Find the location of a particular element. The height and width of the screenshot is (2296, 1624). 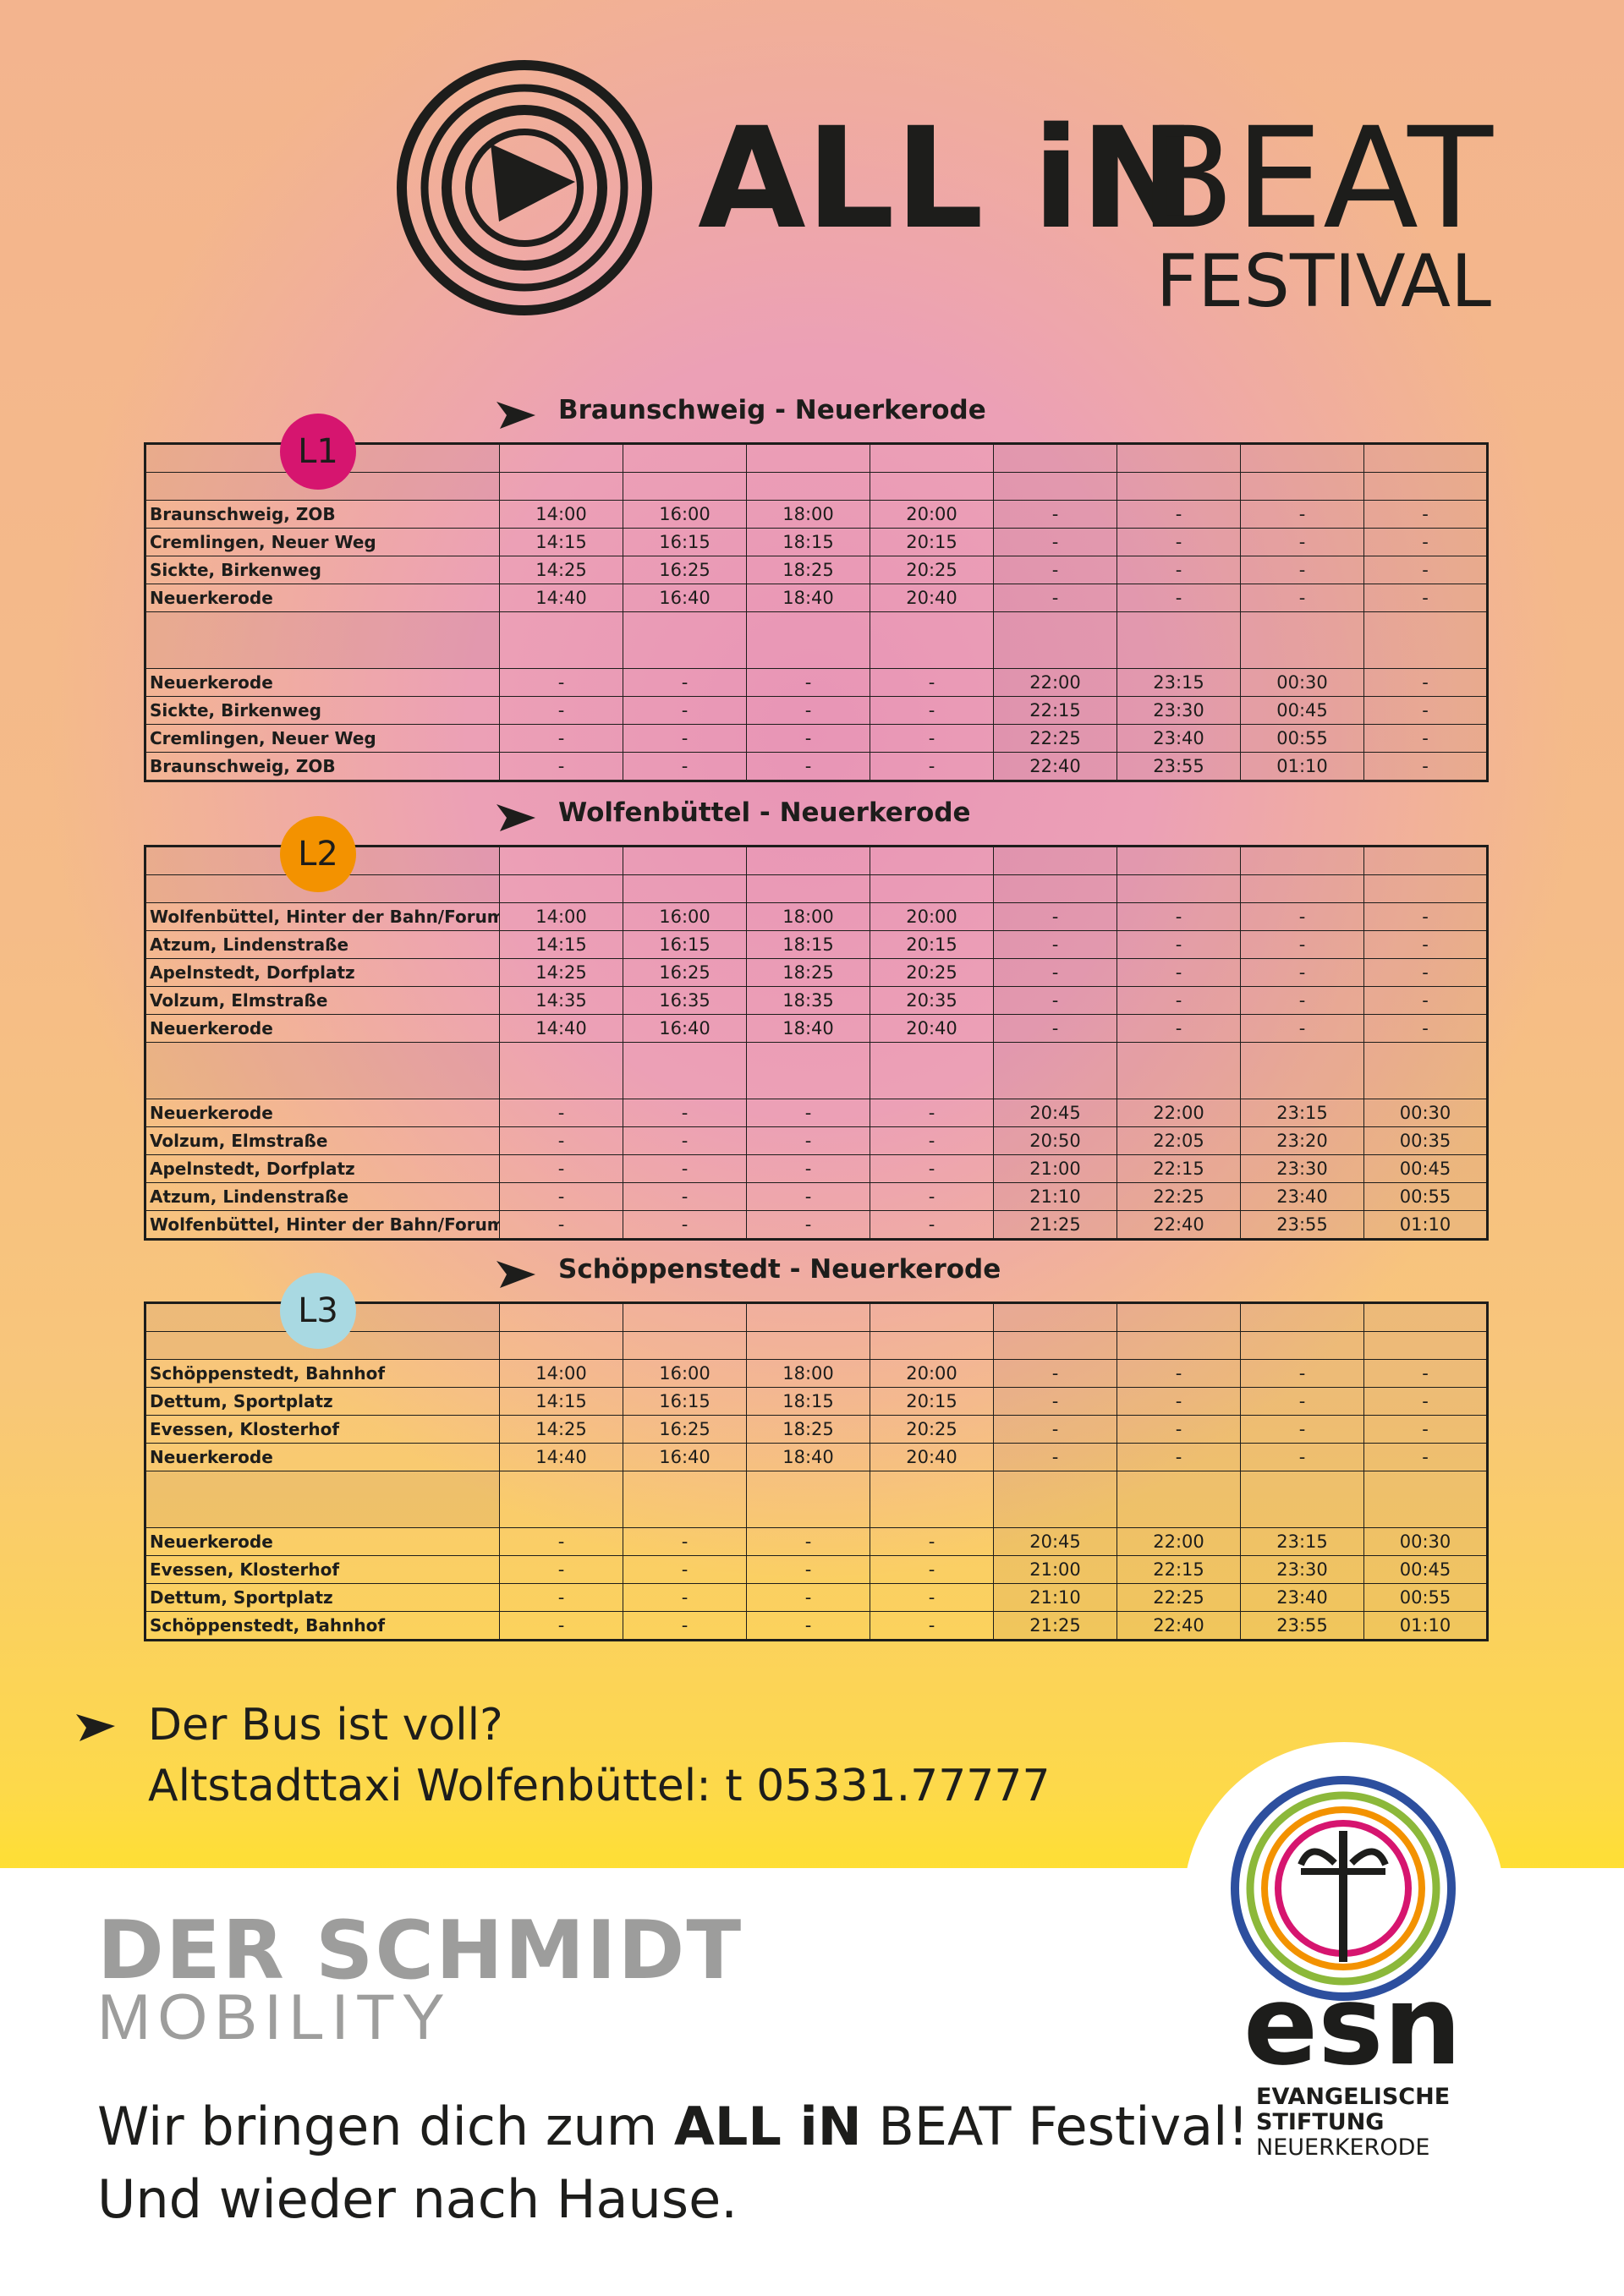

stop-row: Neuerkerode 14:40 16:40 18:40 20:40- - - - is located at coordinates (816, 1029).